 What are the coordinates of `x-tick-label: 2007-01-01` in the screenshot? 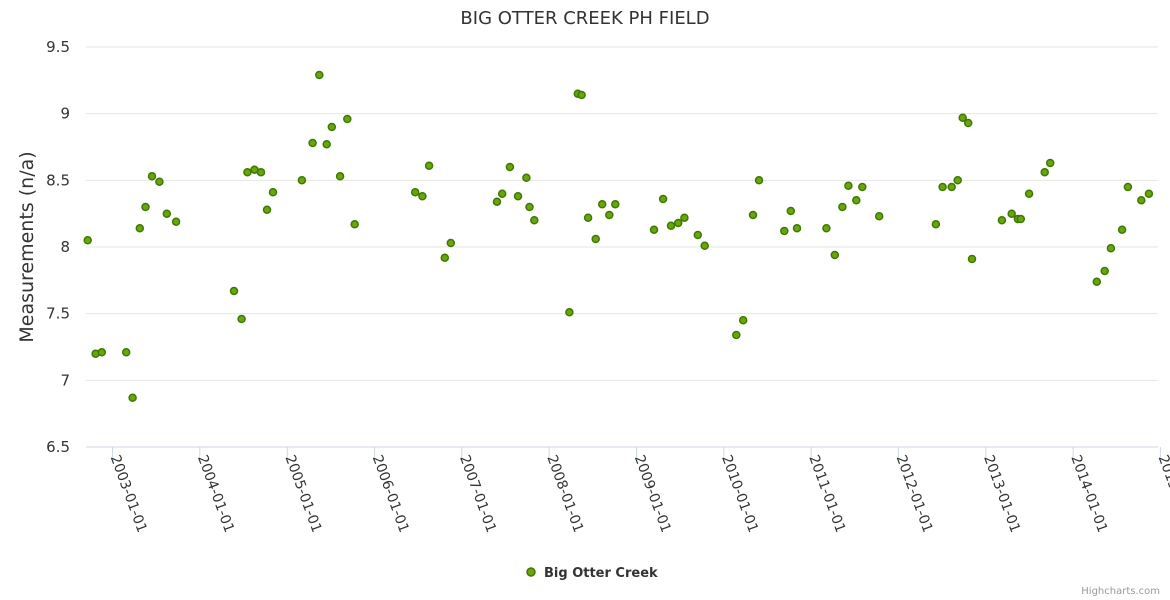 It's located at (477, 494).